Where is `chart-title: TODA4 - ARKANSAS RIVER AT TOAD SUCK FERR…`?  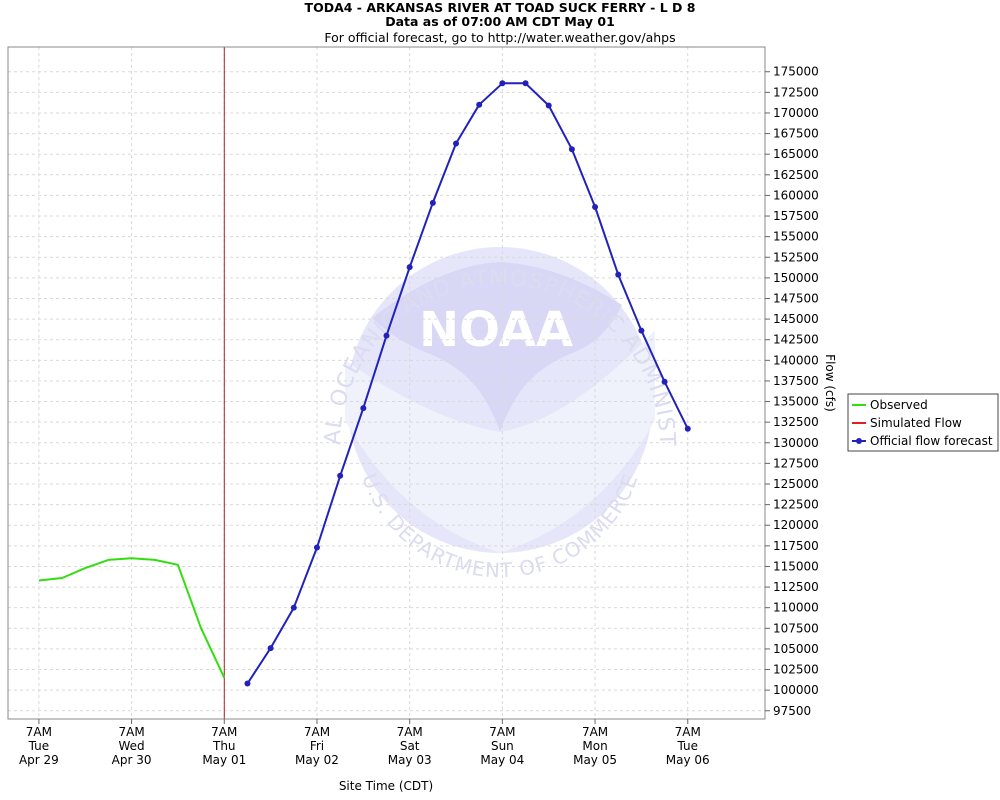 chart-title: TODA4 - ARKANSAS RIVER AT TOAD SUCK FERR… is located at coordinates (500, 7).